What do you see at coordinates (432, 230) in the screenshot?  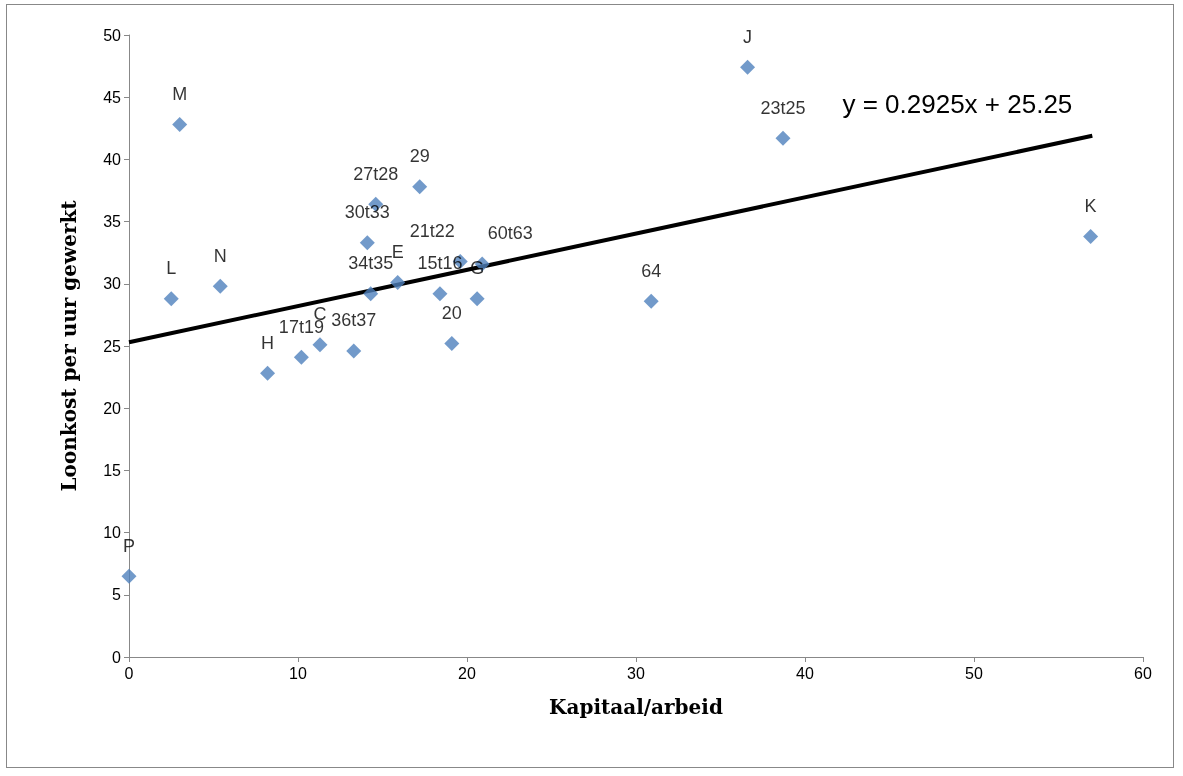 I see `annotation: 21t22` at bounding box center [432, 230].